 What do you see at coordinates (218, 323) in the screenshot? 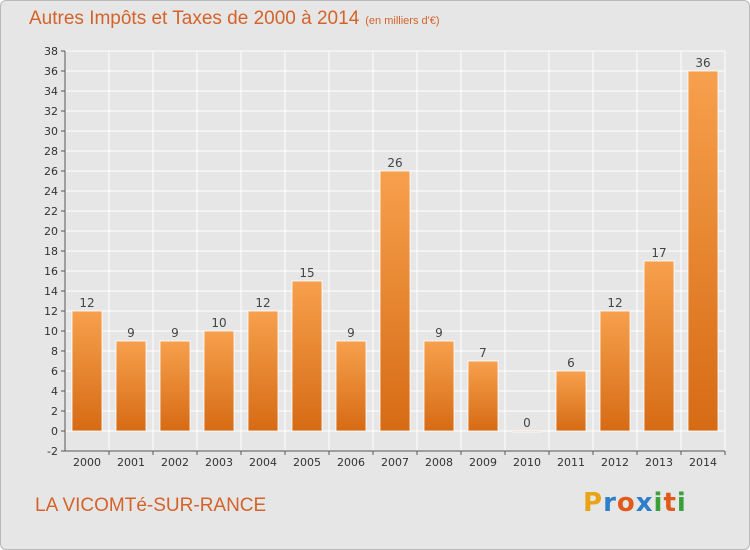
I see `value-label-2003: 10` at bounding box center [218, 323].